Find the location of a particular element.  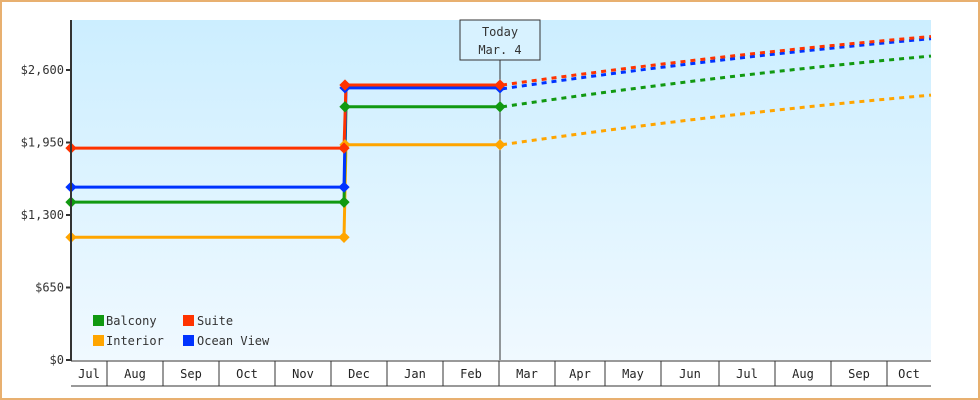

y-tick-label: $0 is located at coordinates (57, 360).